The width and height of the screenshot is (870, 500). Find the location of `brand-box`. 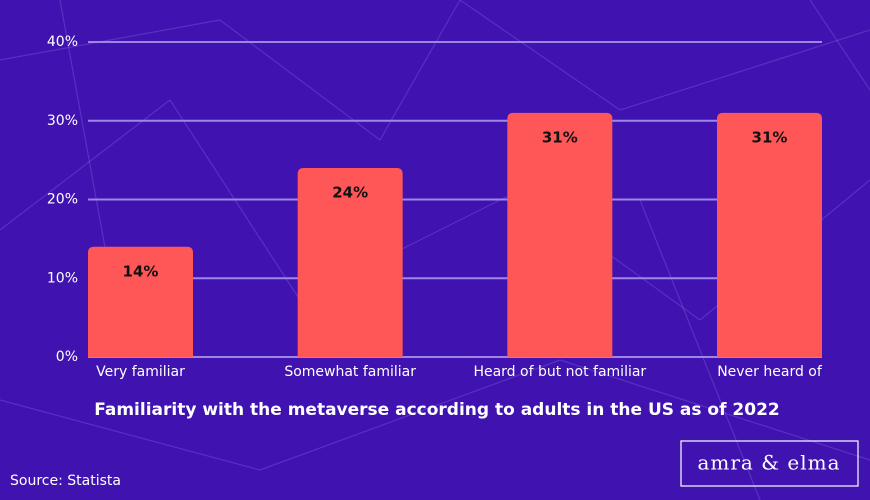

brand-box is located at coordinates (769, 463).